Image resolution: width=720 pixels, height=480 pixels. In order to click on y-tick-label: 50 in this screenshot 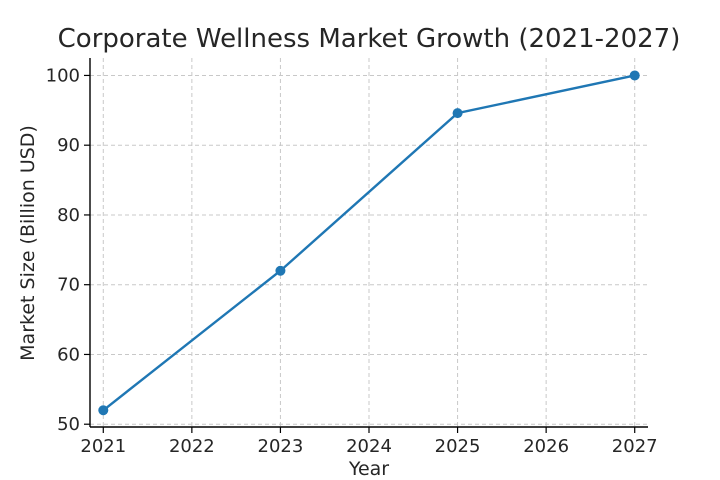, I will do `click(68, 424)`.